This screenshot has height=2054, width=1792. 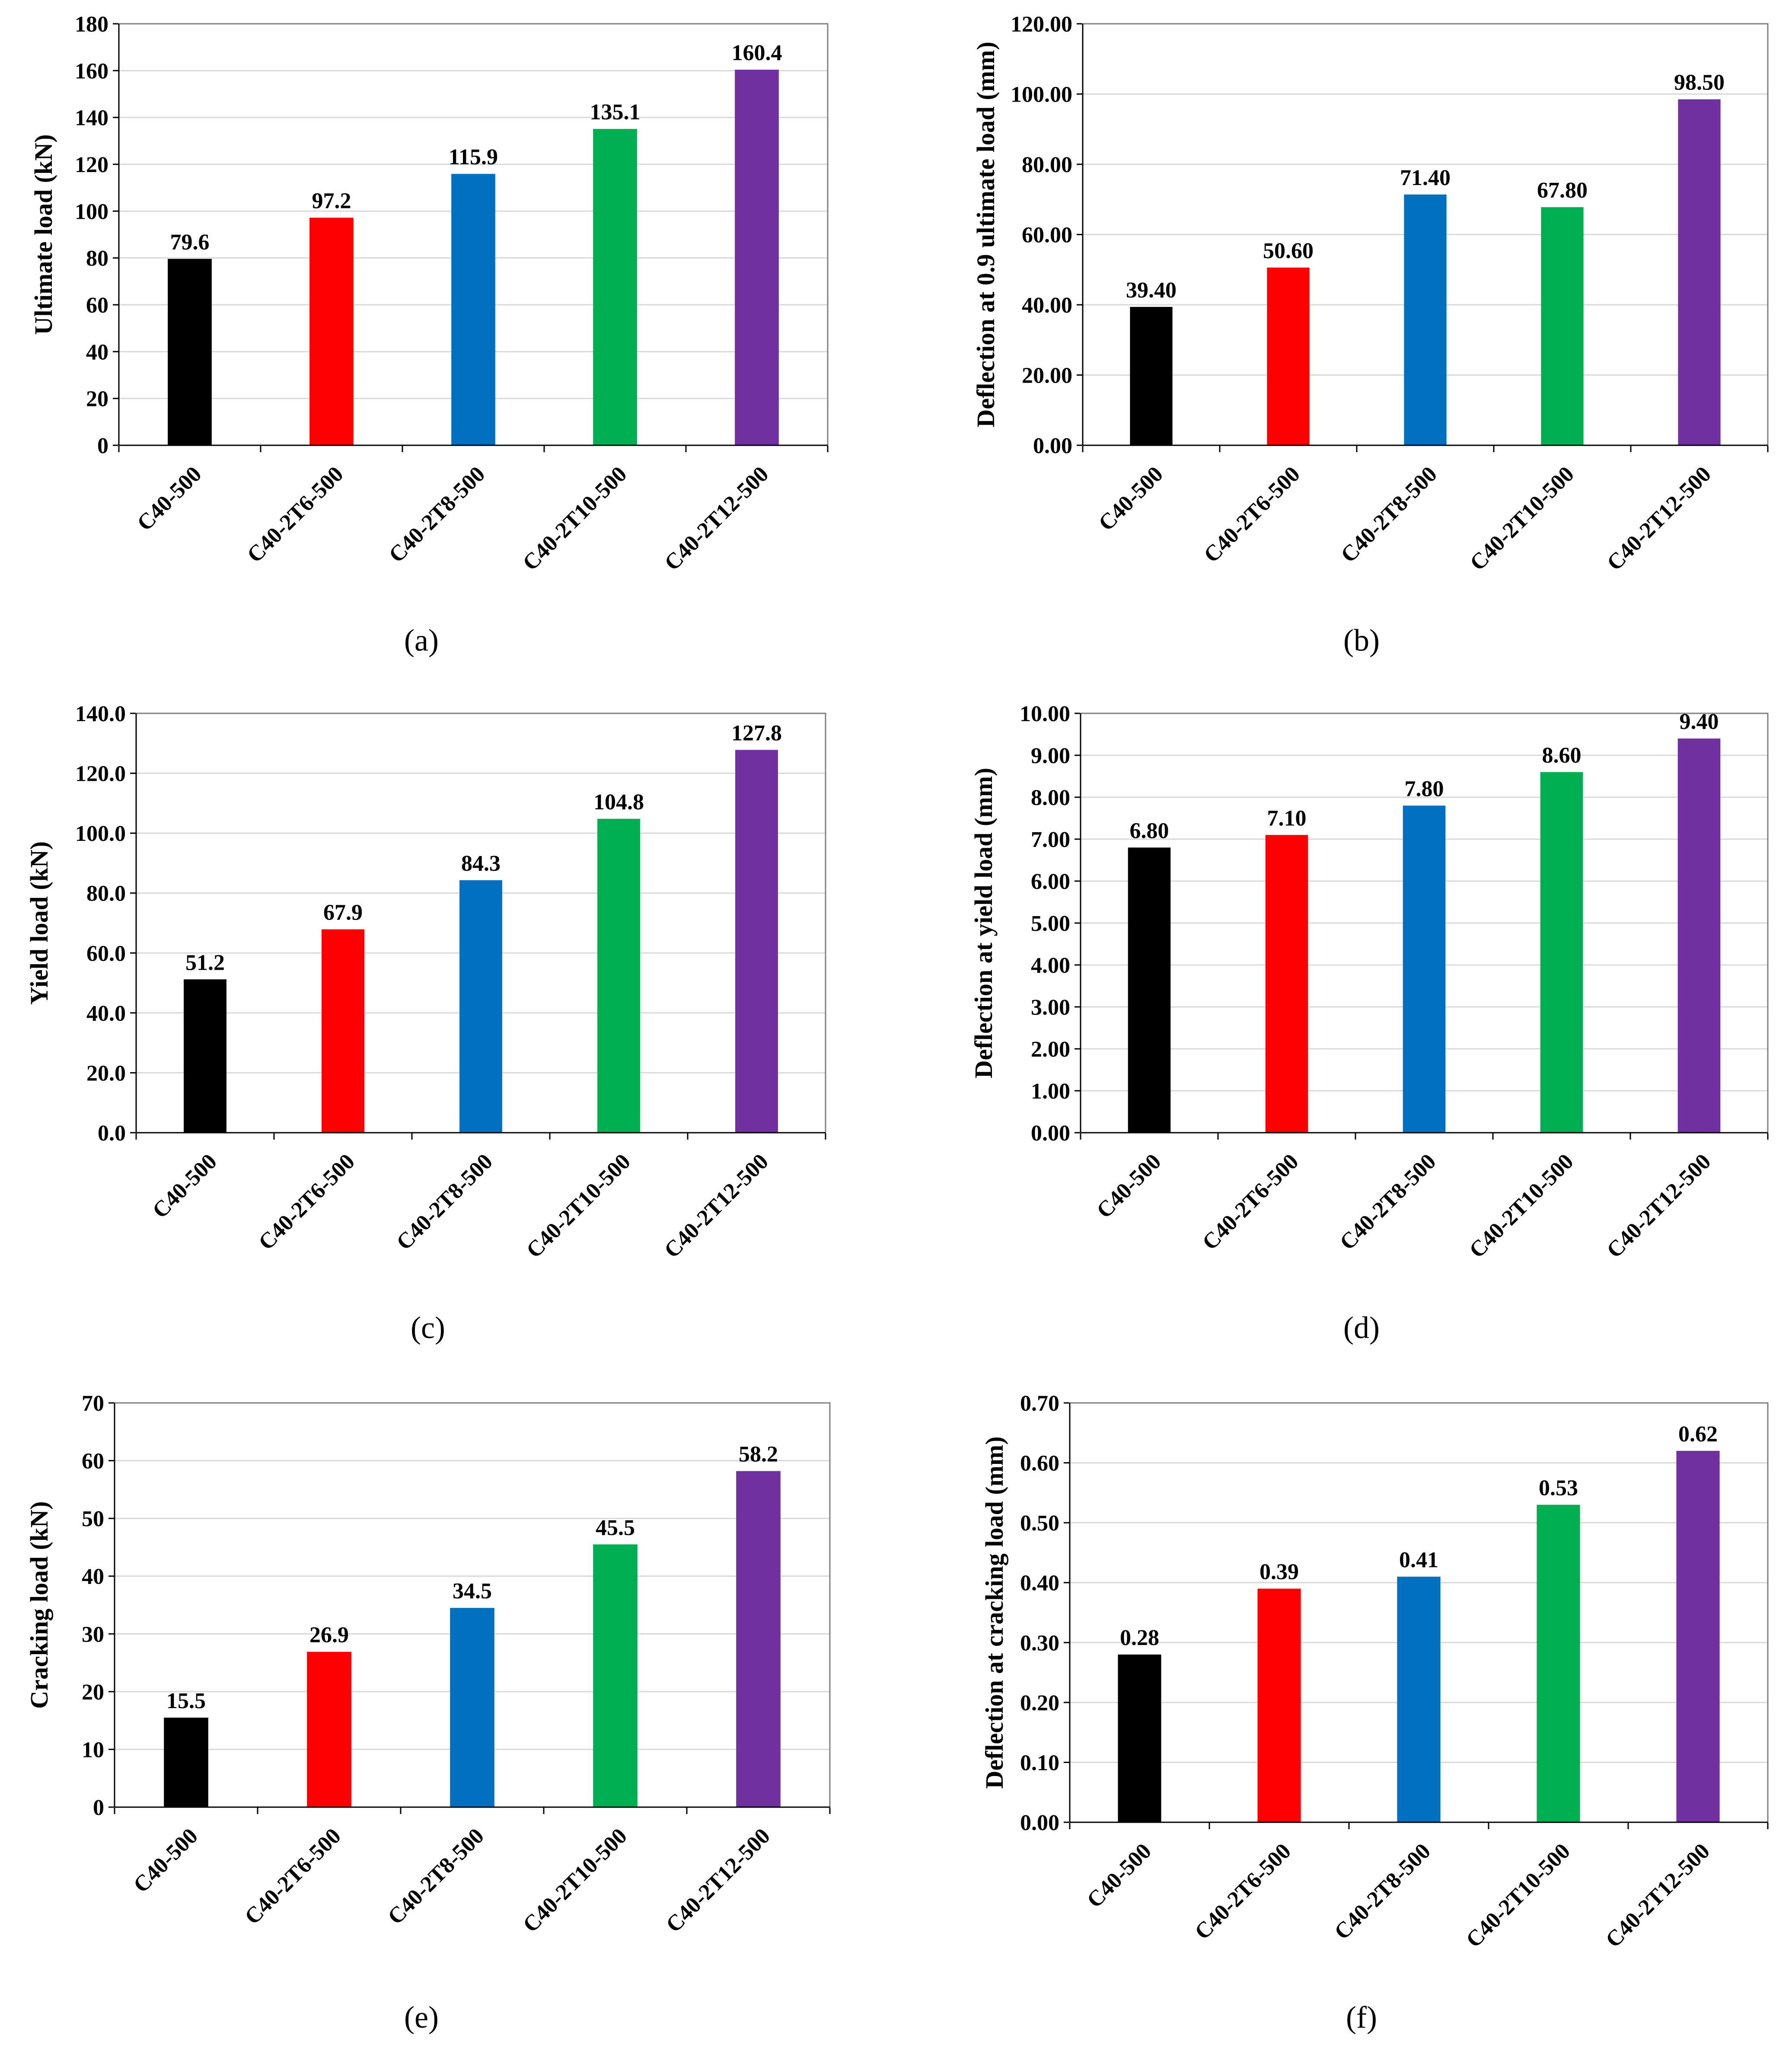 I want to click on data-label: 34.5, so click(x=472, y=1591).